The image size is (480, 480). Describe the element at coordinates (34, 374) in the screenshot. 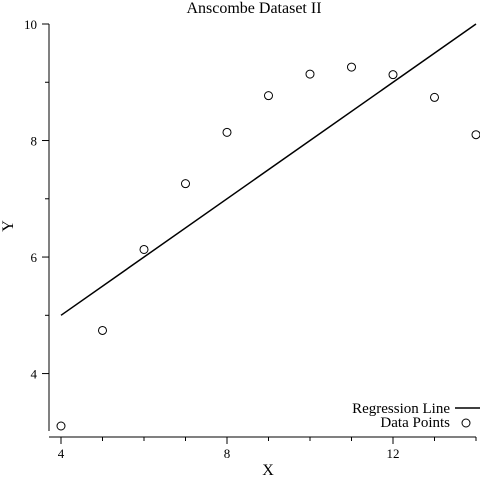

I see `y-tick-label: 4` at that location.